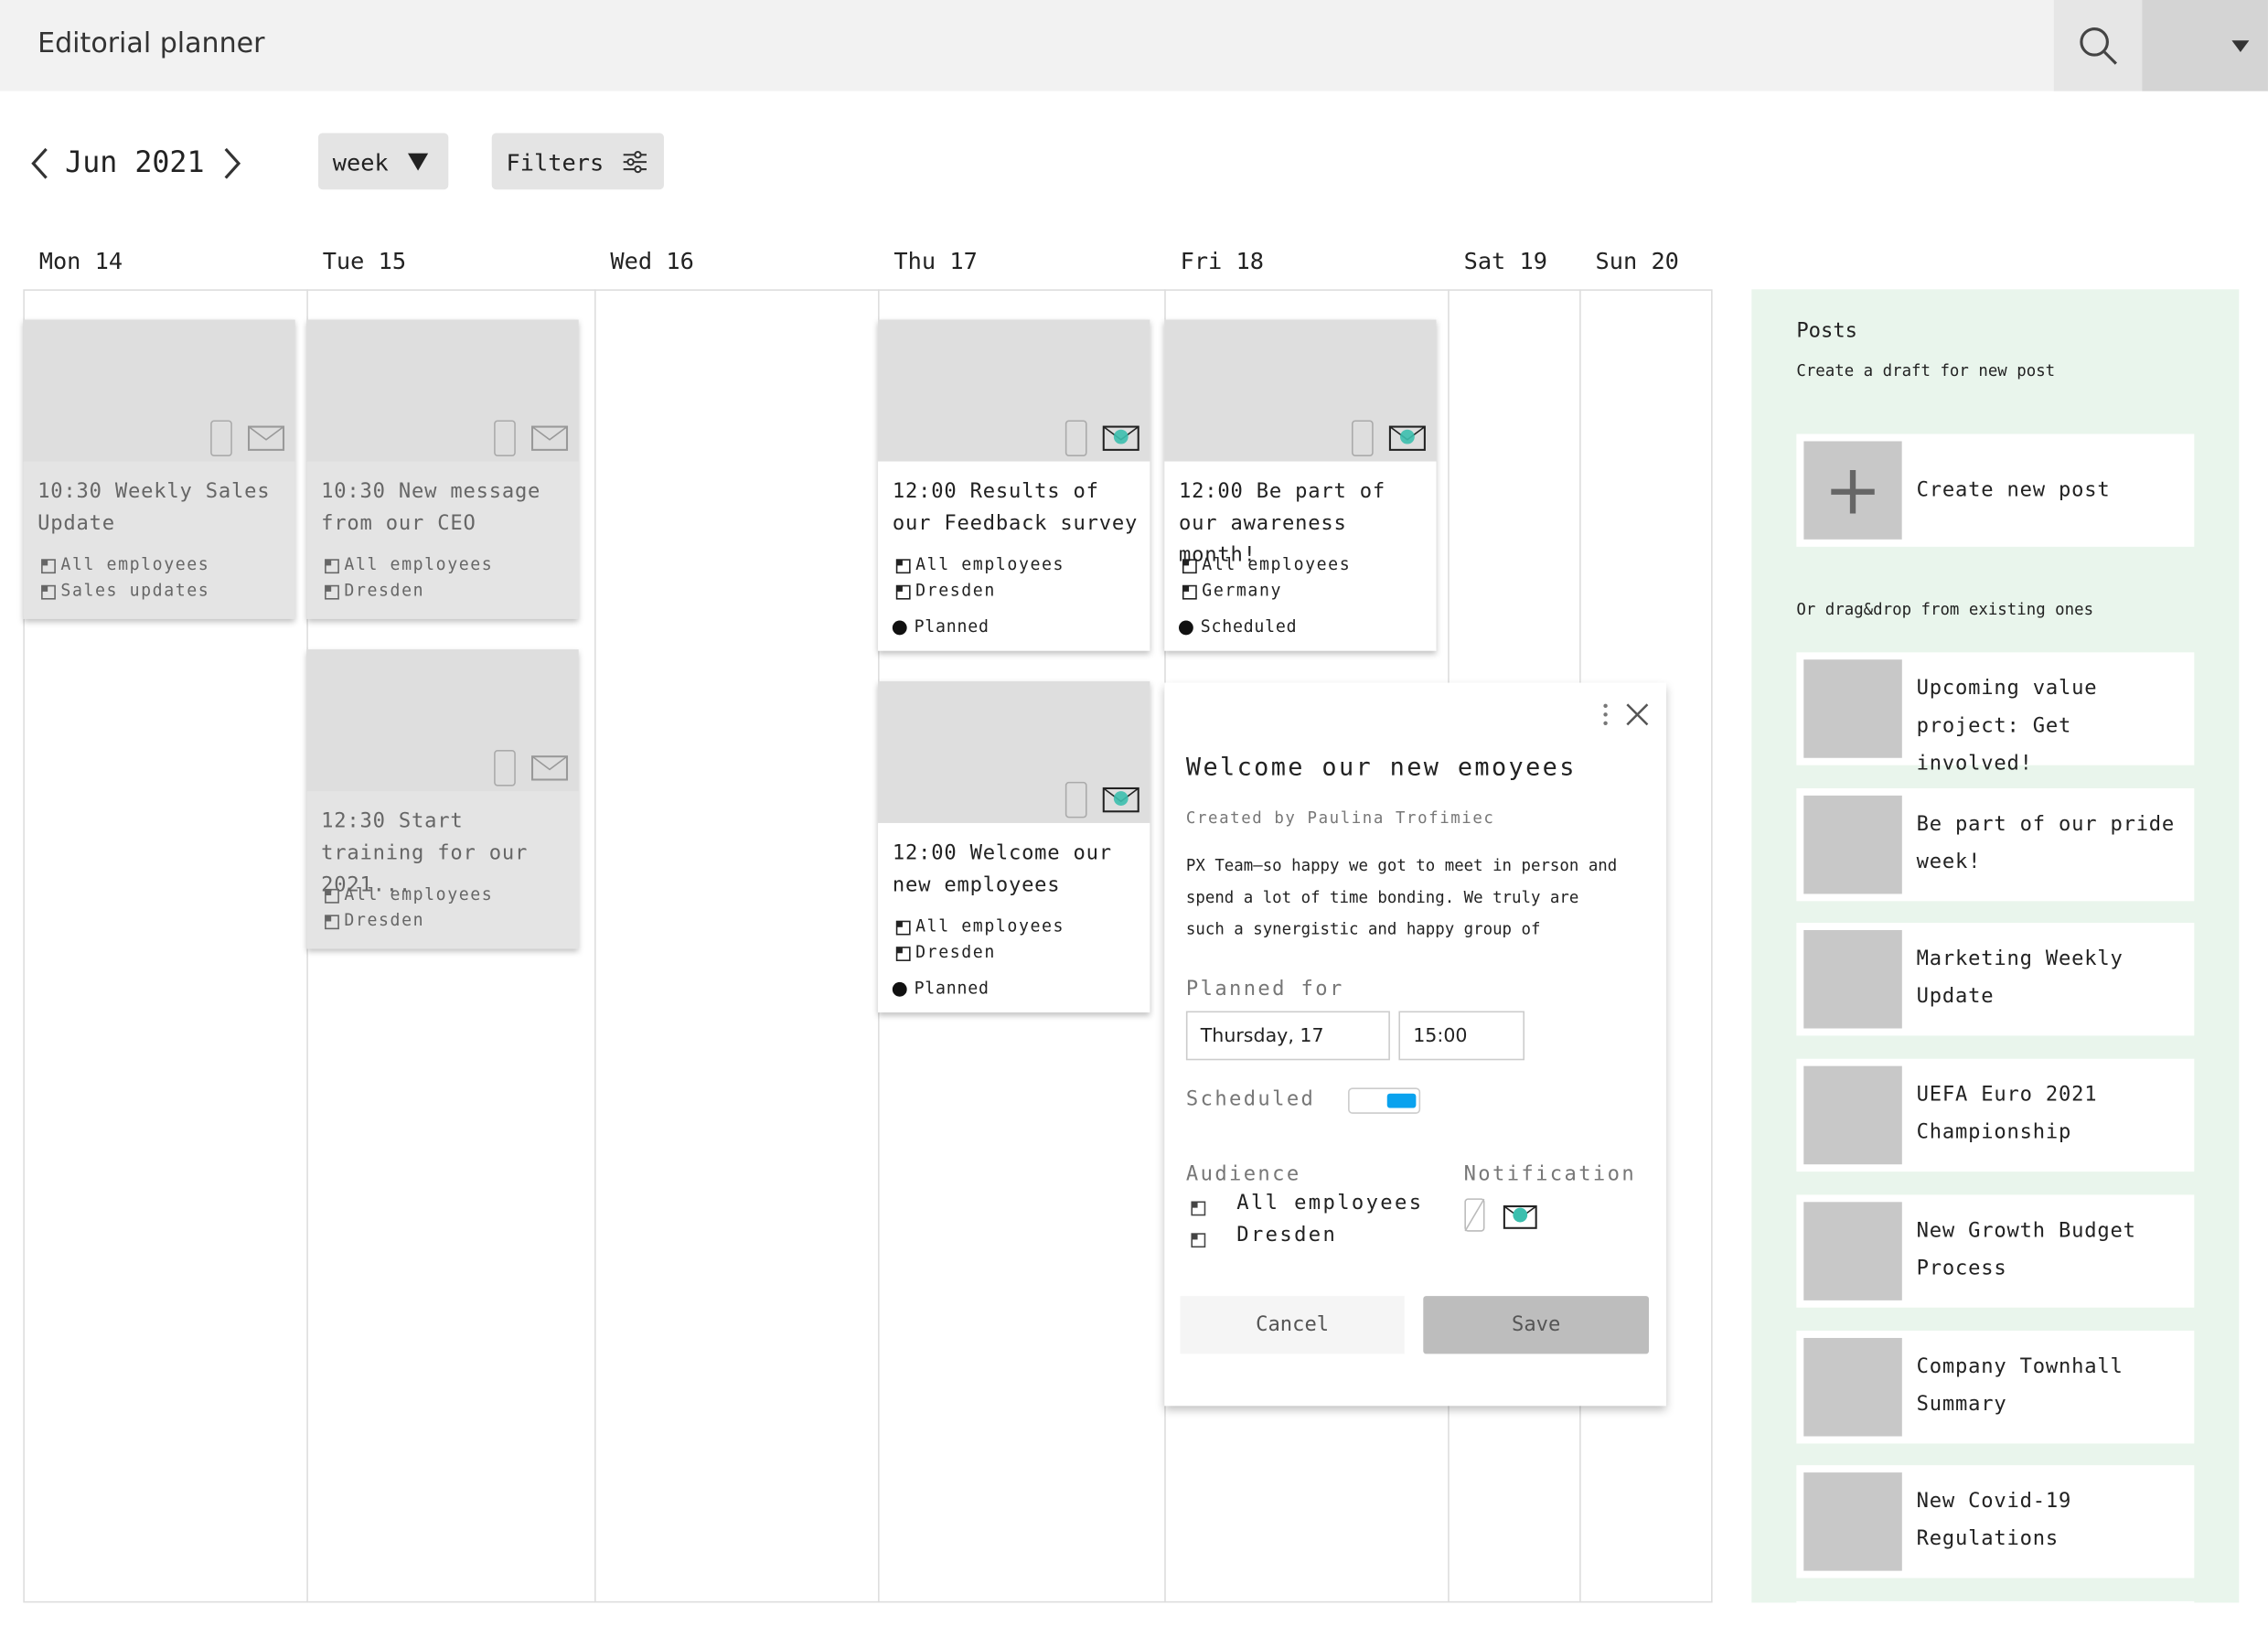  I want to click on post-title: New Covid-19 Regulations, so click(1994, 1520).